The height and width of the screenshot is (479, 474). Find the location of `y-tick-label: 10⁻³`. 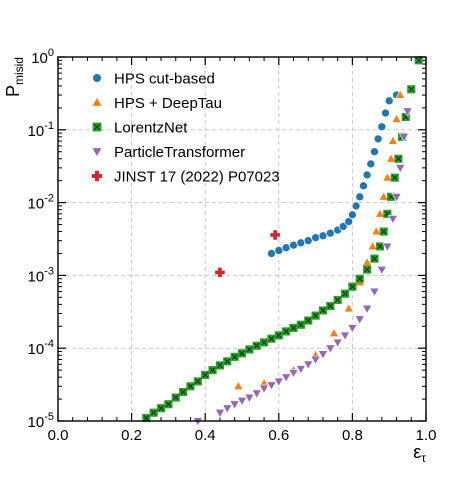

y-tick-label: 10⁻³ is located at coordinates (41, 275).